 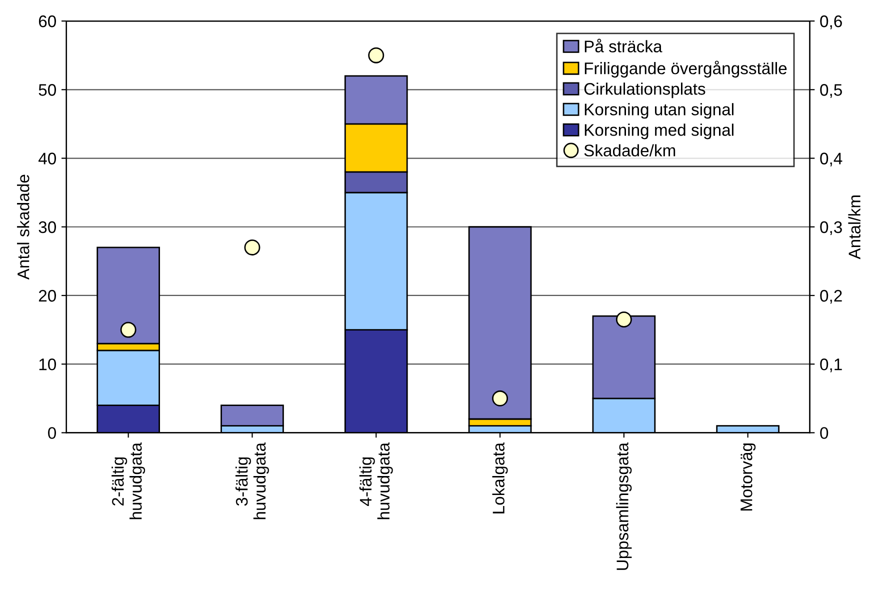 What do you see at coordinates (645, 90) in the screenshot?
I see `legend-label: Cirkulationsplats` at bounding box center [645, 90].